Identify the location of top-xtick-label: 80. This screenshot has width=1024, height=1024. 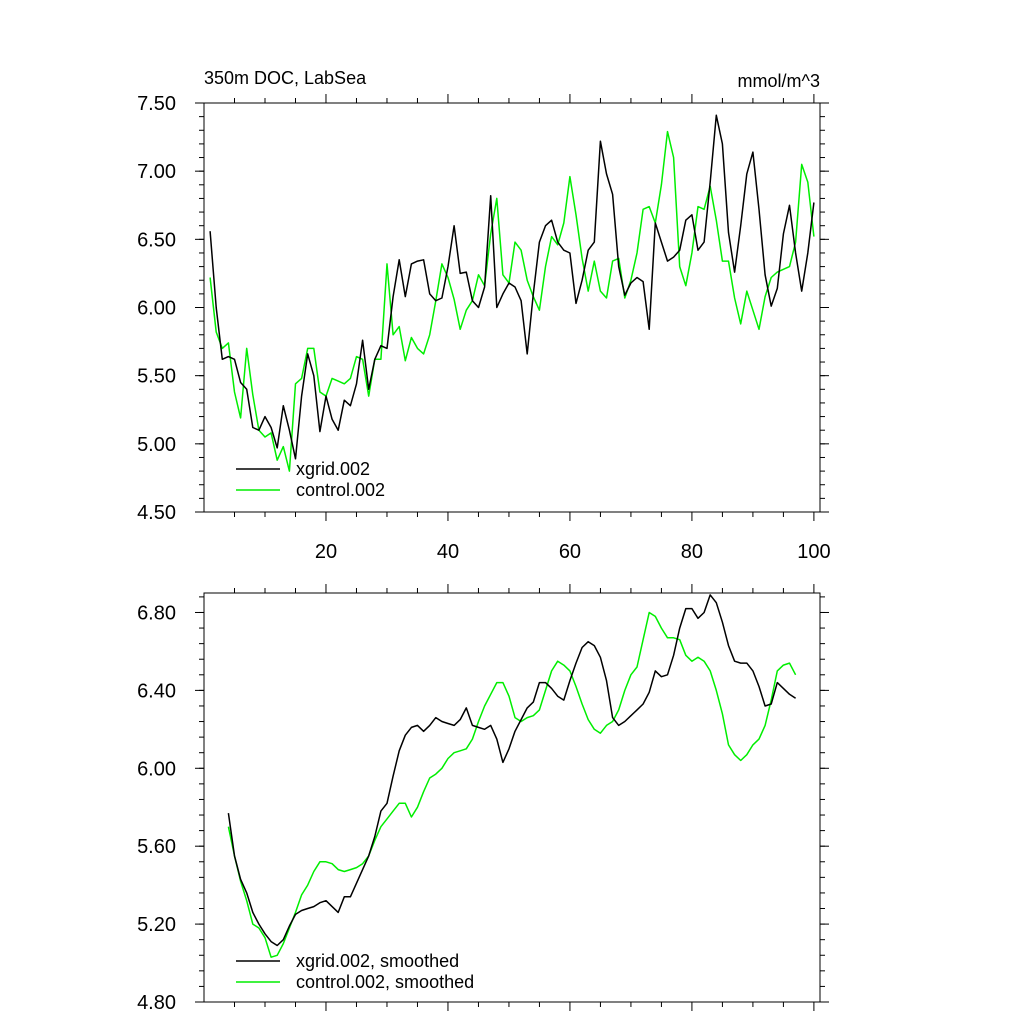
(692, 552).